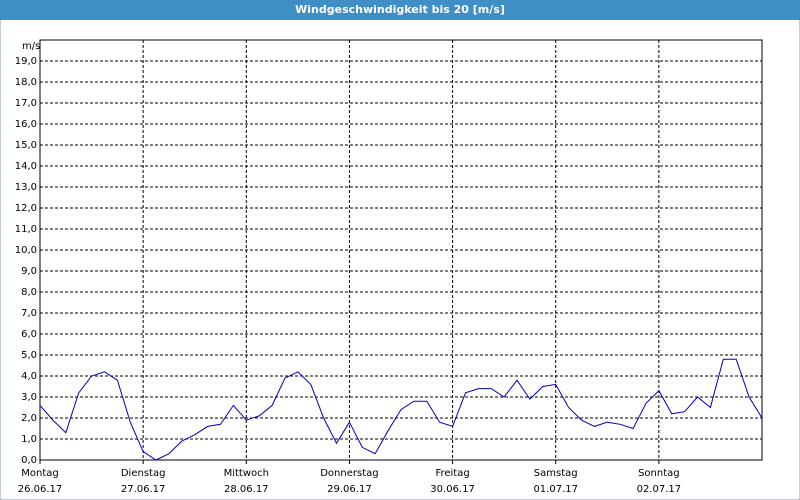 The image size is (800, 500). What do you see at coordinates (143, 489) in the screenshot?
I see `x-tick-date: 27.06.17` at bounding box center [143, 489].